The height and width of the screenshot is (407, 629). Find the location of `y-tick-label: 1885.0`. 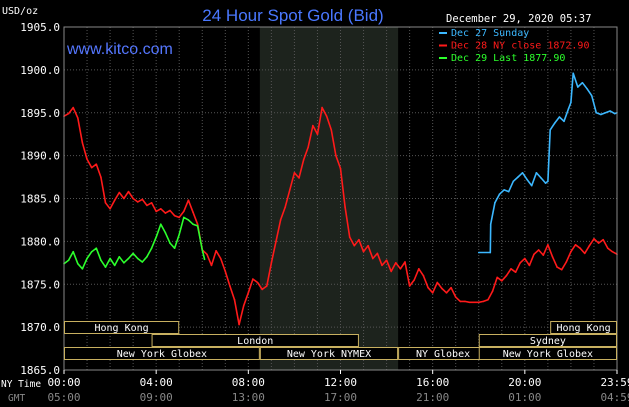

y-tick-label: 1885.0 is located at coordinates (40, 199).